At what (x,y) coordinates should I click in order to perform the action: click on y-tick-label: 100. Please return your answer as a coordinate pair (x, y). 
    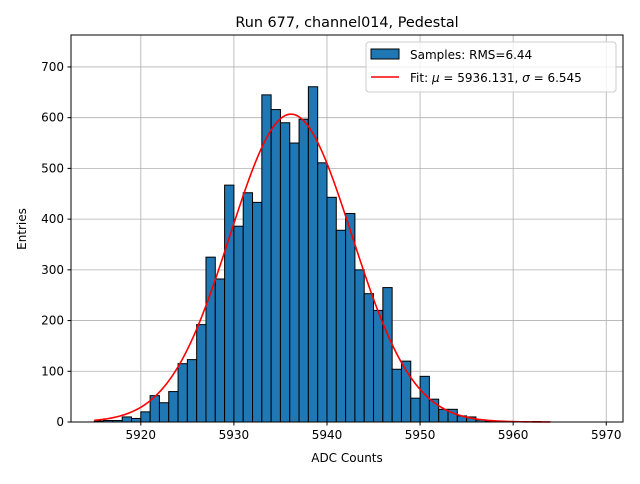
    Looking at the image, I should click on (52, 371).